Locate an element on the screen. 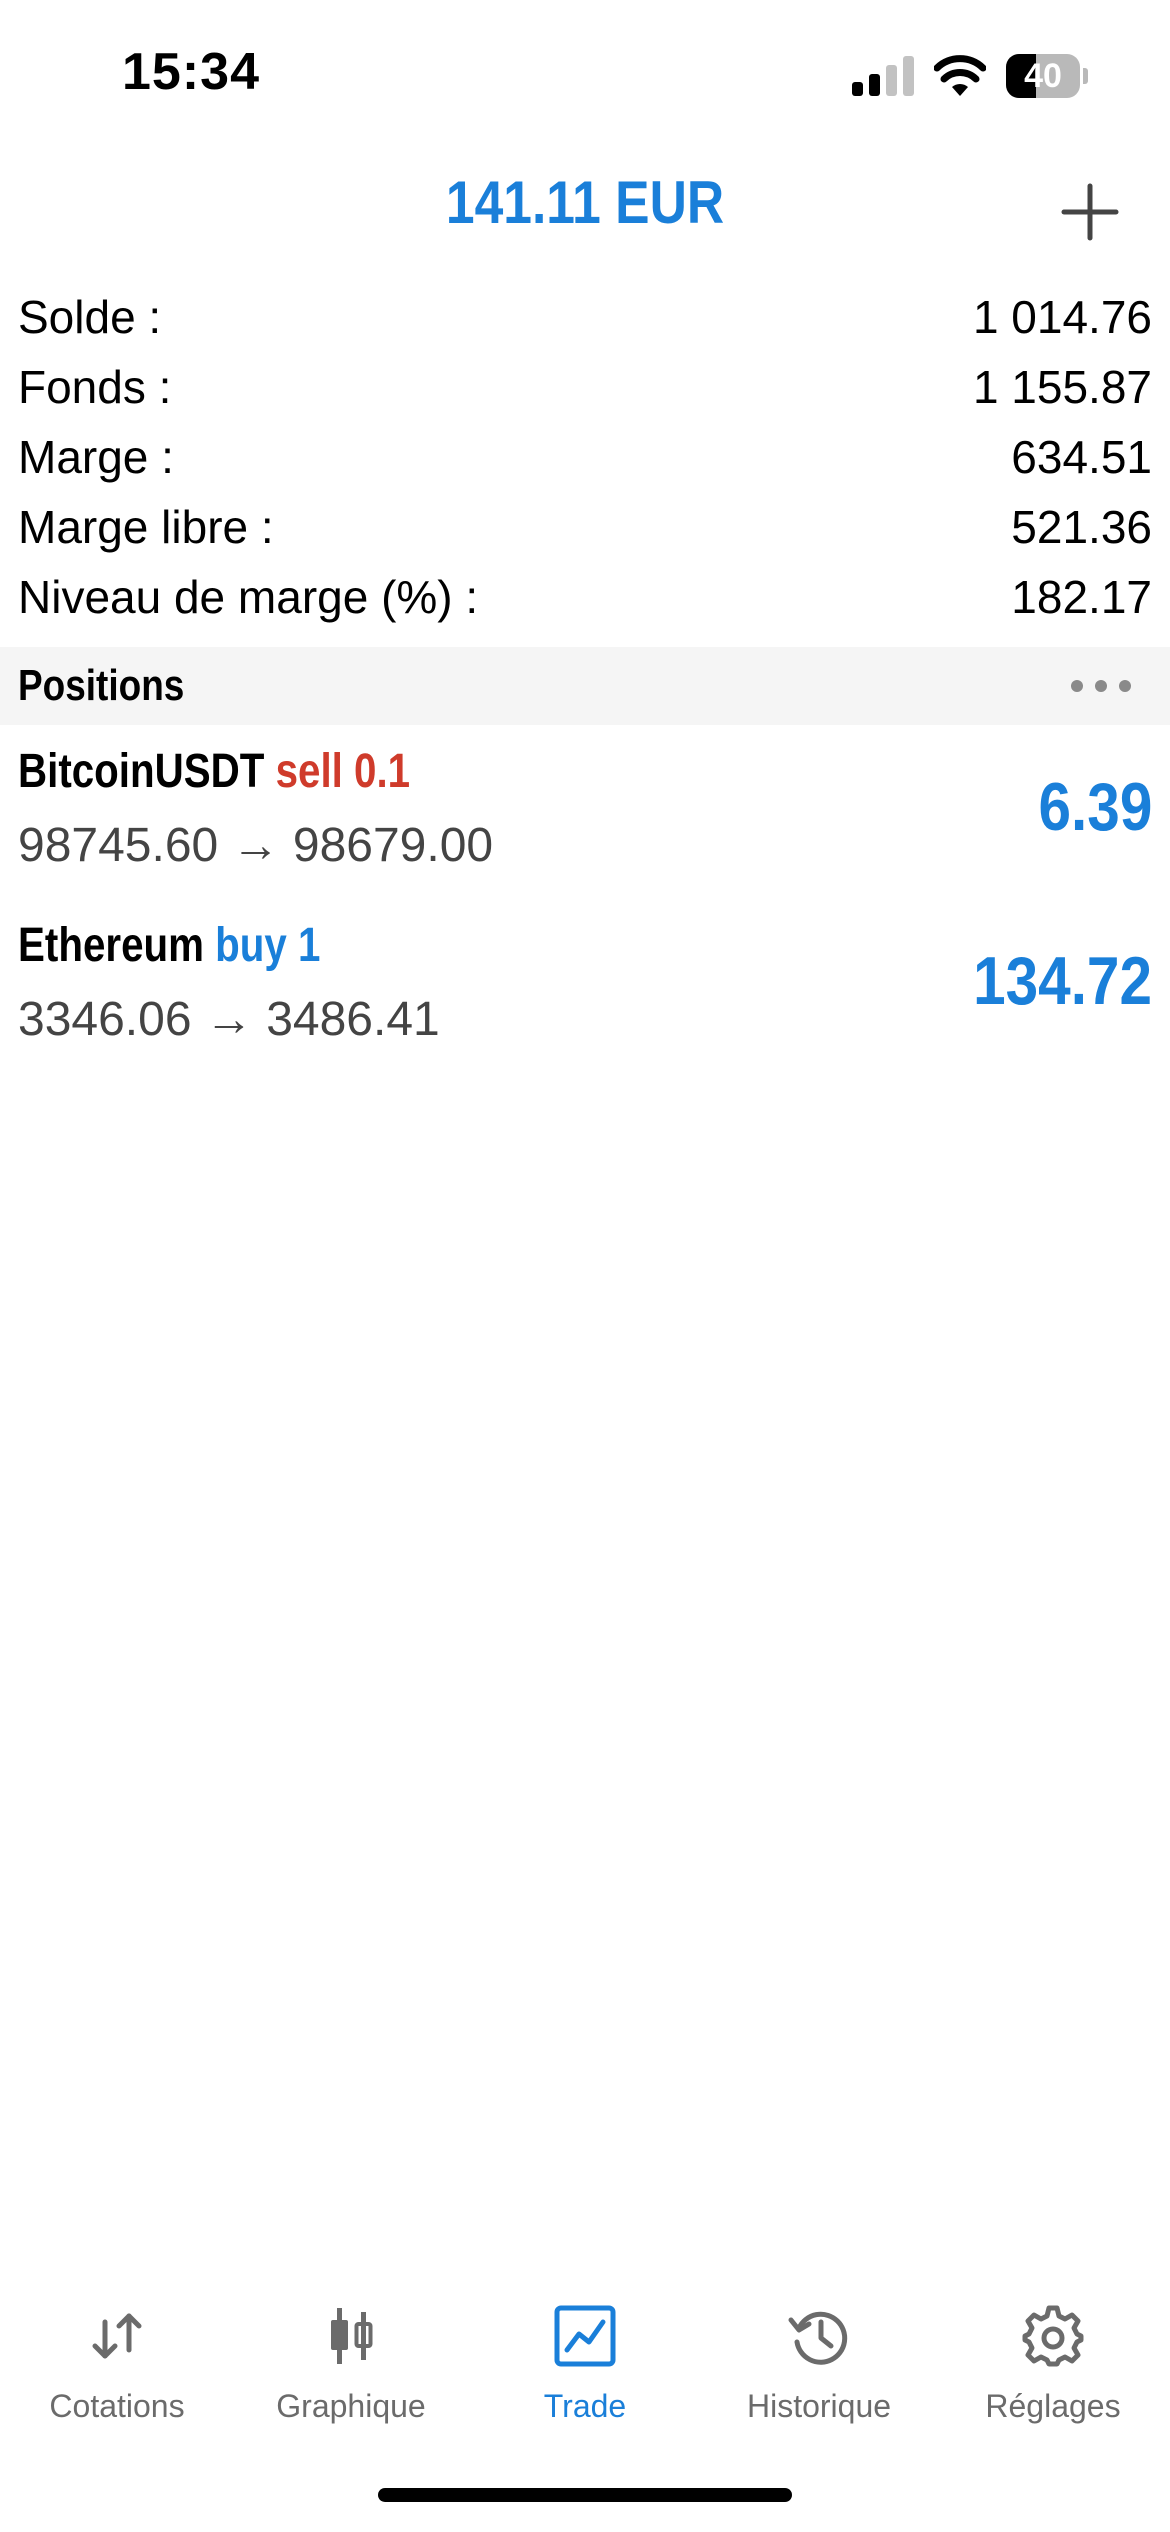  summary-label: Niveau de marge (%) : is located at coordinates (248, 597).